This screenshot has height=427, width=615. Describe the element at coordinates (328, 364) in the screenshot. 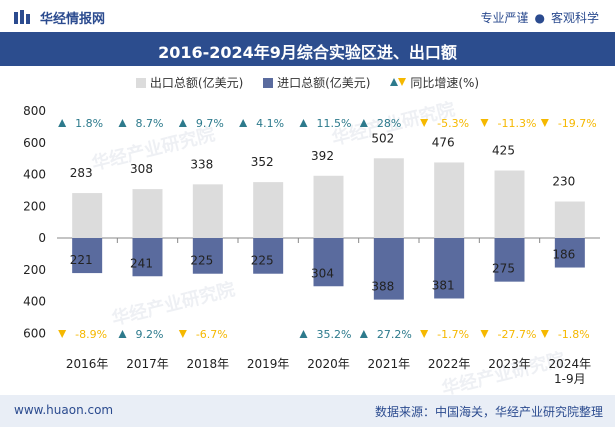

I see `x-category-label: 2020年` at that location.